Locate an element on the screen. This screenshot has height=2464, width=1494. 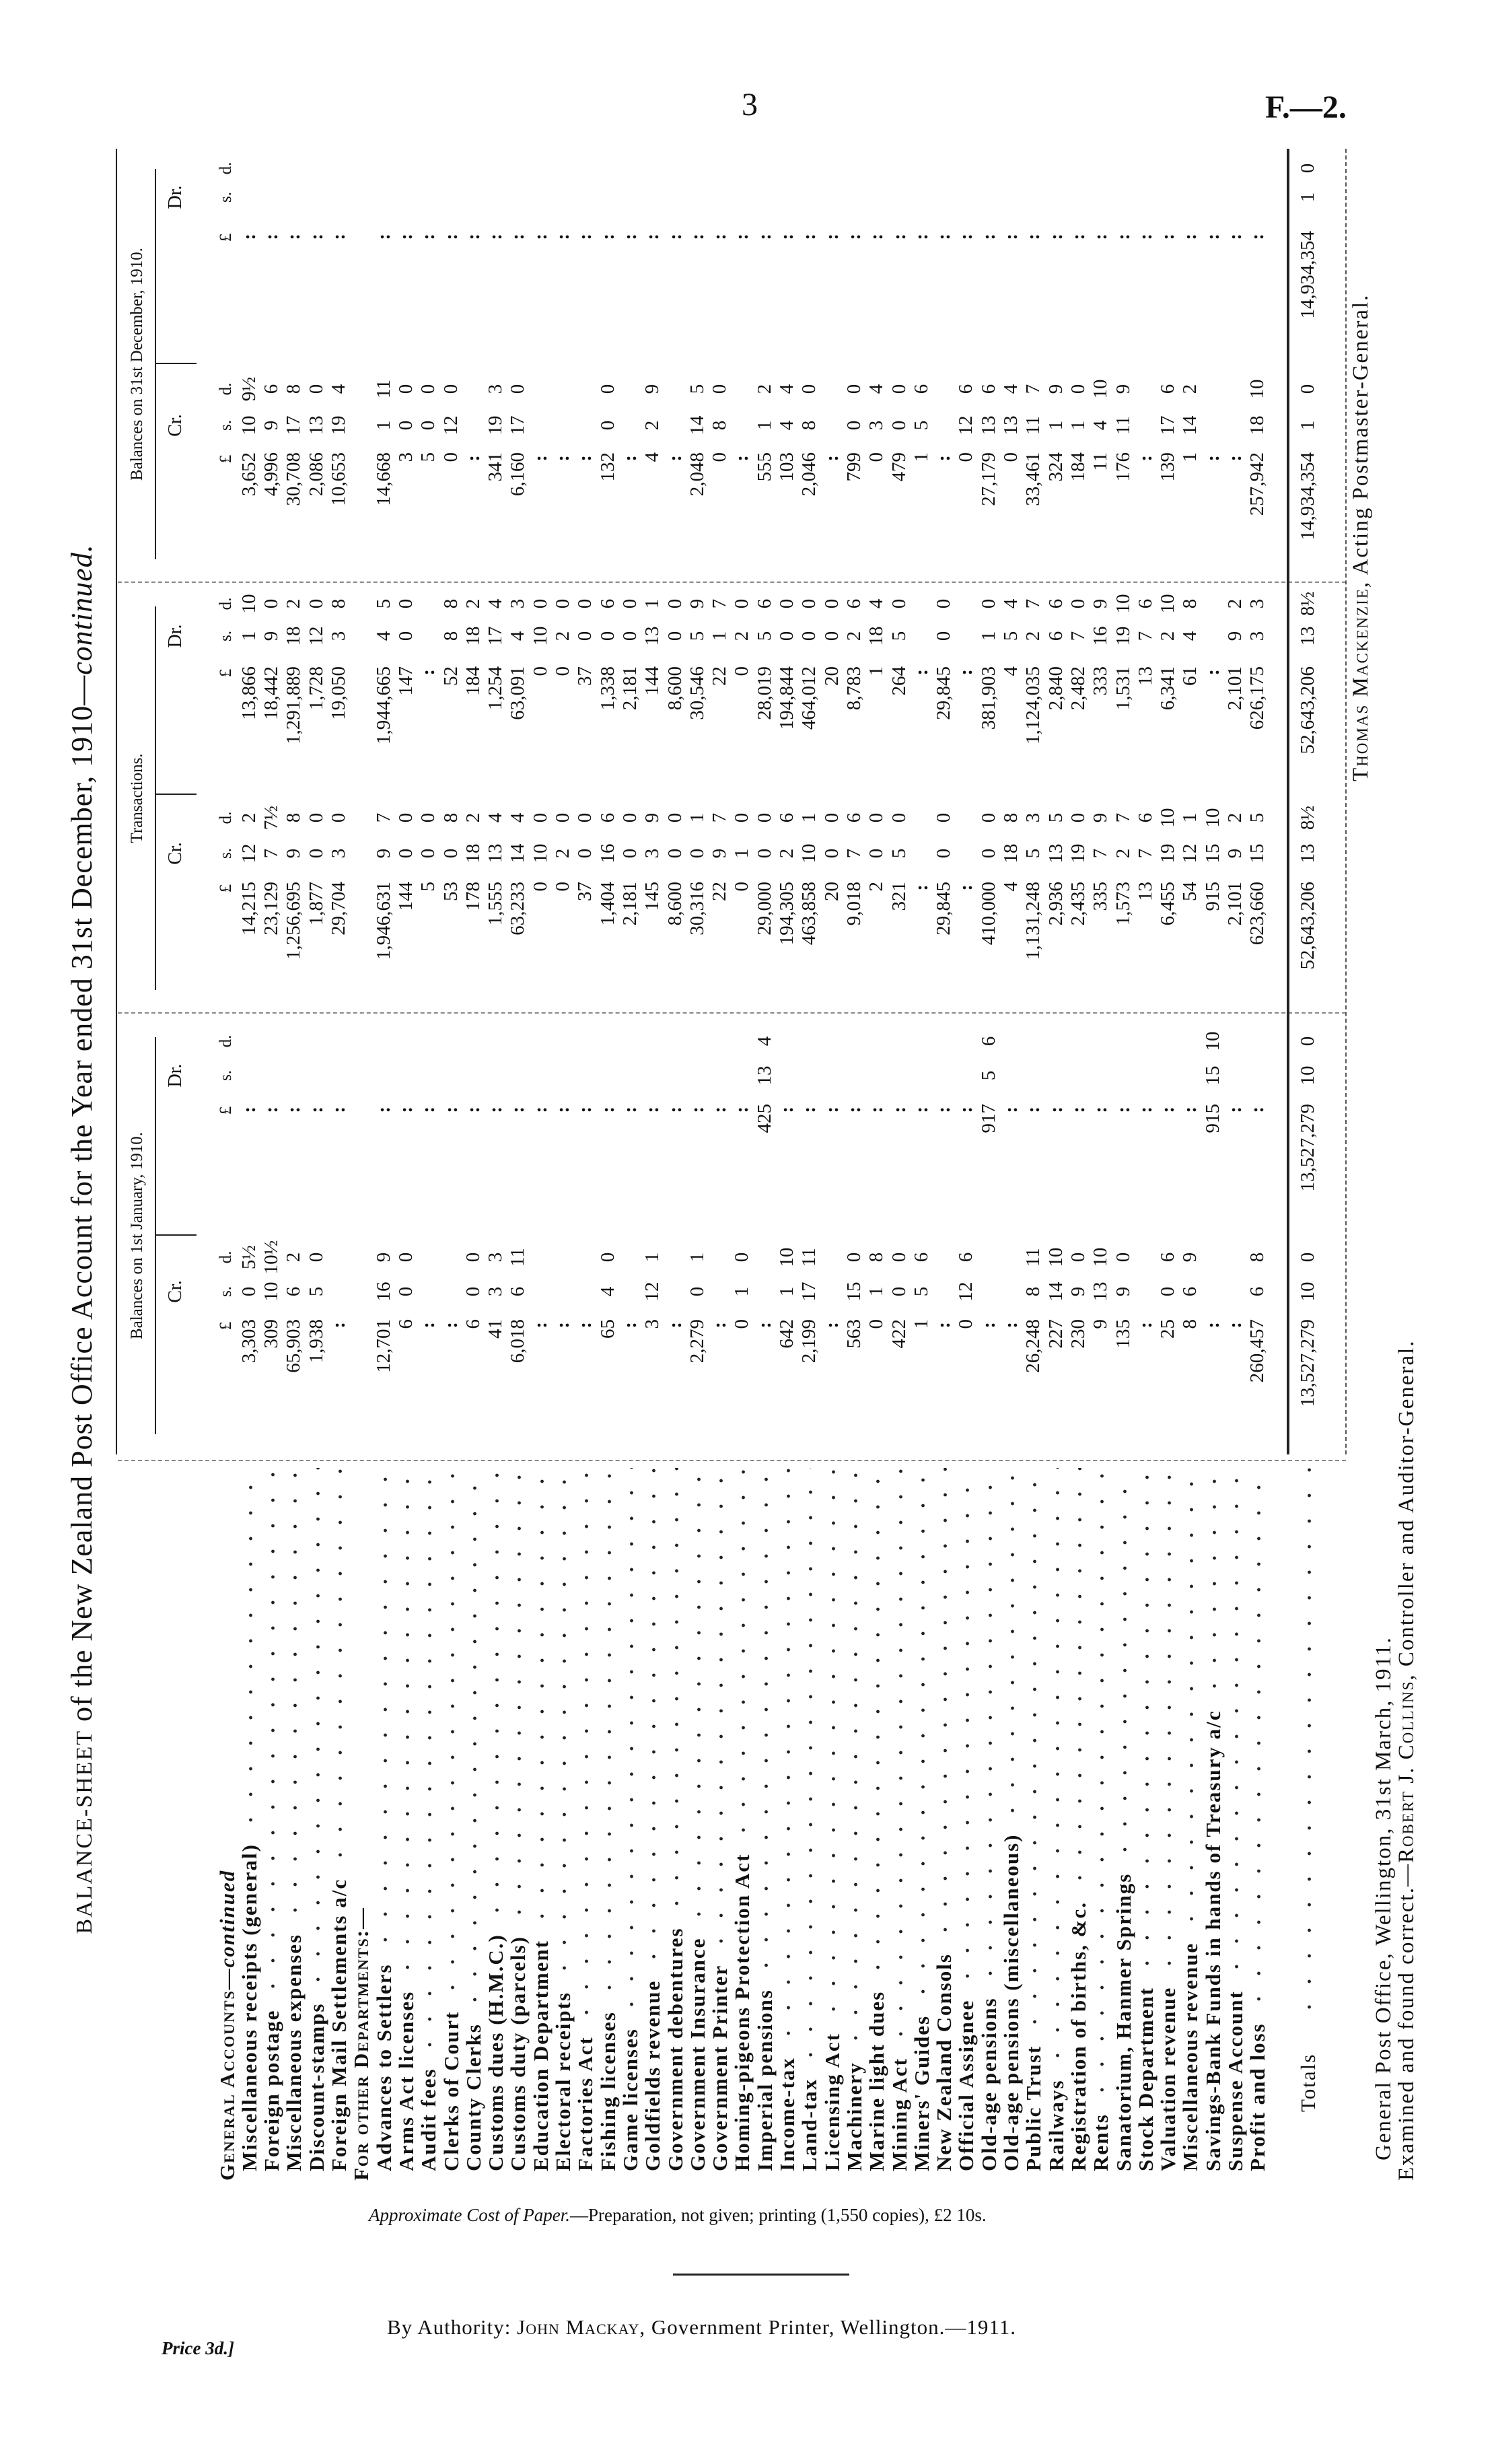
credit-header: Cr. is located at coordinates (175, 425).